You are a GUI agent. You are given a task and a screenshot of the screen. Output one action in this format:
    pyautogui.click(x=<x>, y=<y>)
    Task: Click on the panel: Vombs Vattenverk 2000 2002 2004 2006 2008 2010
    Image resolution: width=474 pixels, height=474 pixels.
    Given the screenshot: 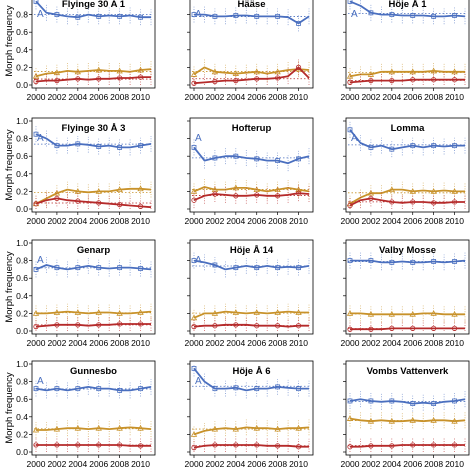 What is the action you would take?
    pyautogui.click(x=405, y=414)
    